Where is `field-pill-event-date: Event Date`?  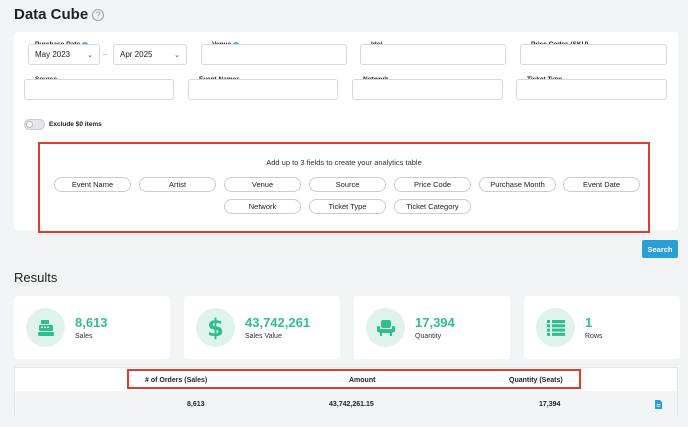 field-pill-event-date: Event Date is located at coordinates (601, 184).